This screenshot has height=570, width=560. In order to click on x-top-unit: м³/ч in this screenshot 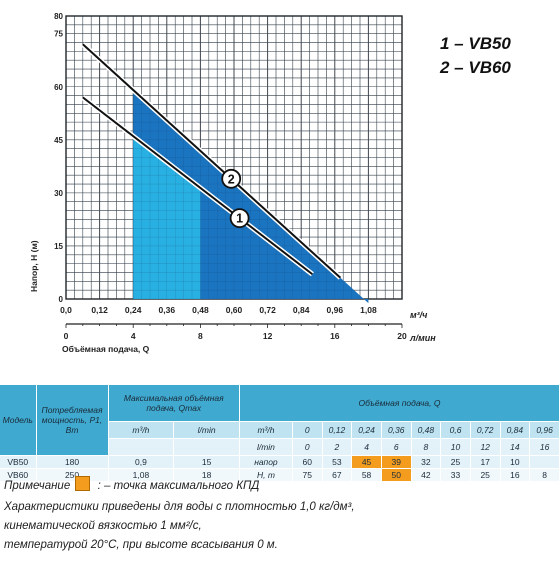, I will do `click(419, 315)`.